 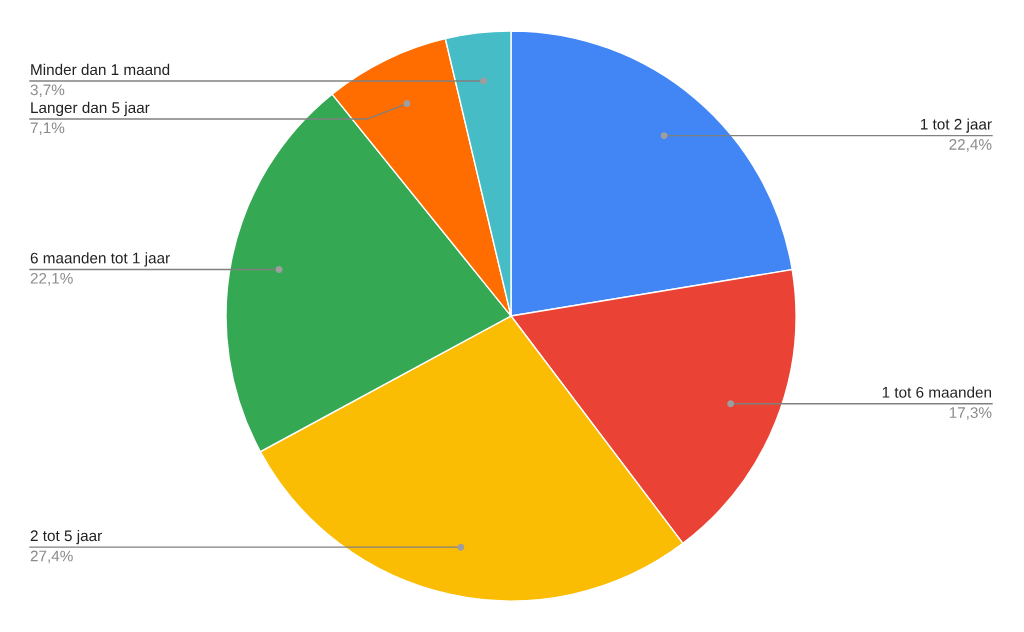 What do you see at coordinates (100, 69) in the screenshot?
I see `slice-label: Minder dan 1 maand` at bounding box center [100, 69].